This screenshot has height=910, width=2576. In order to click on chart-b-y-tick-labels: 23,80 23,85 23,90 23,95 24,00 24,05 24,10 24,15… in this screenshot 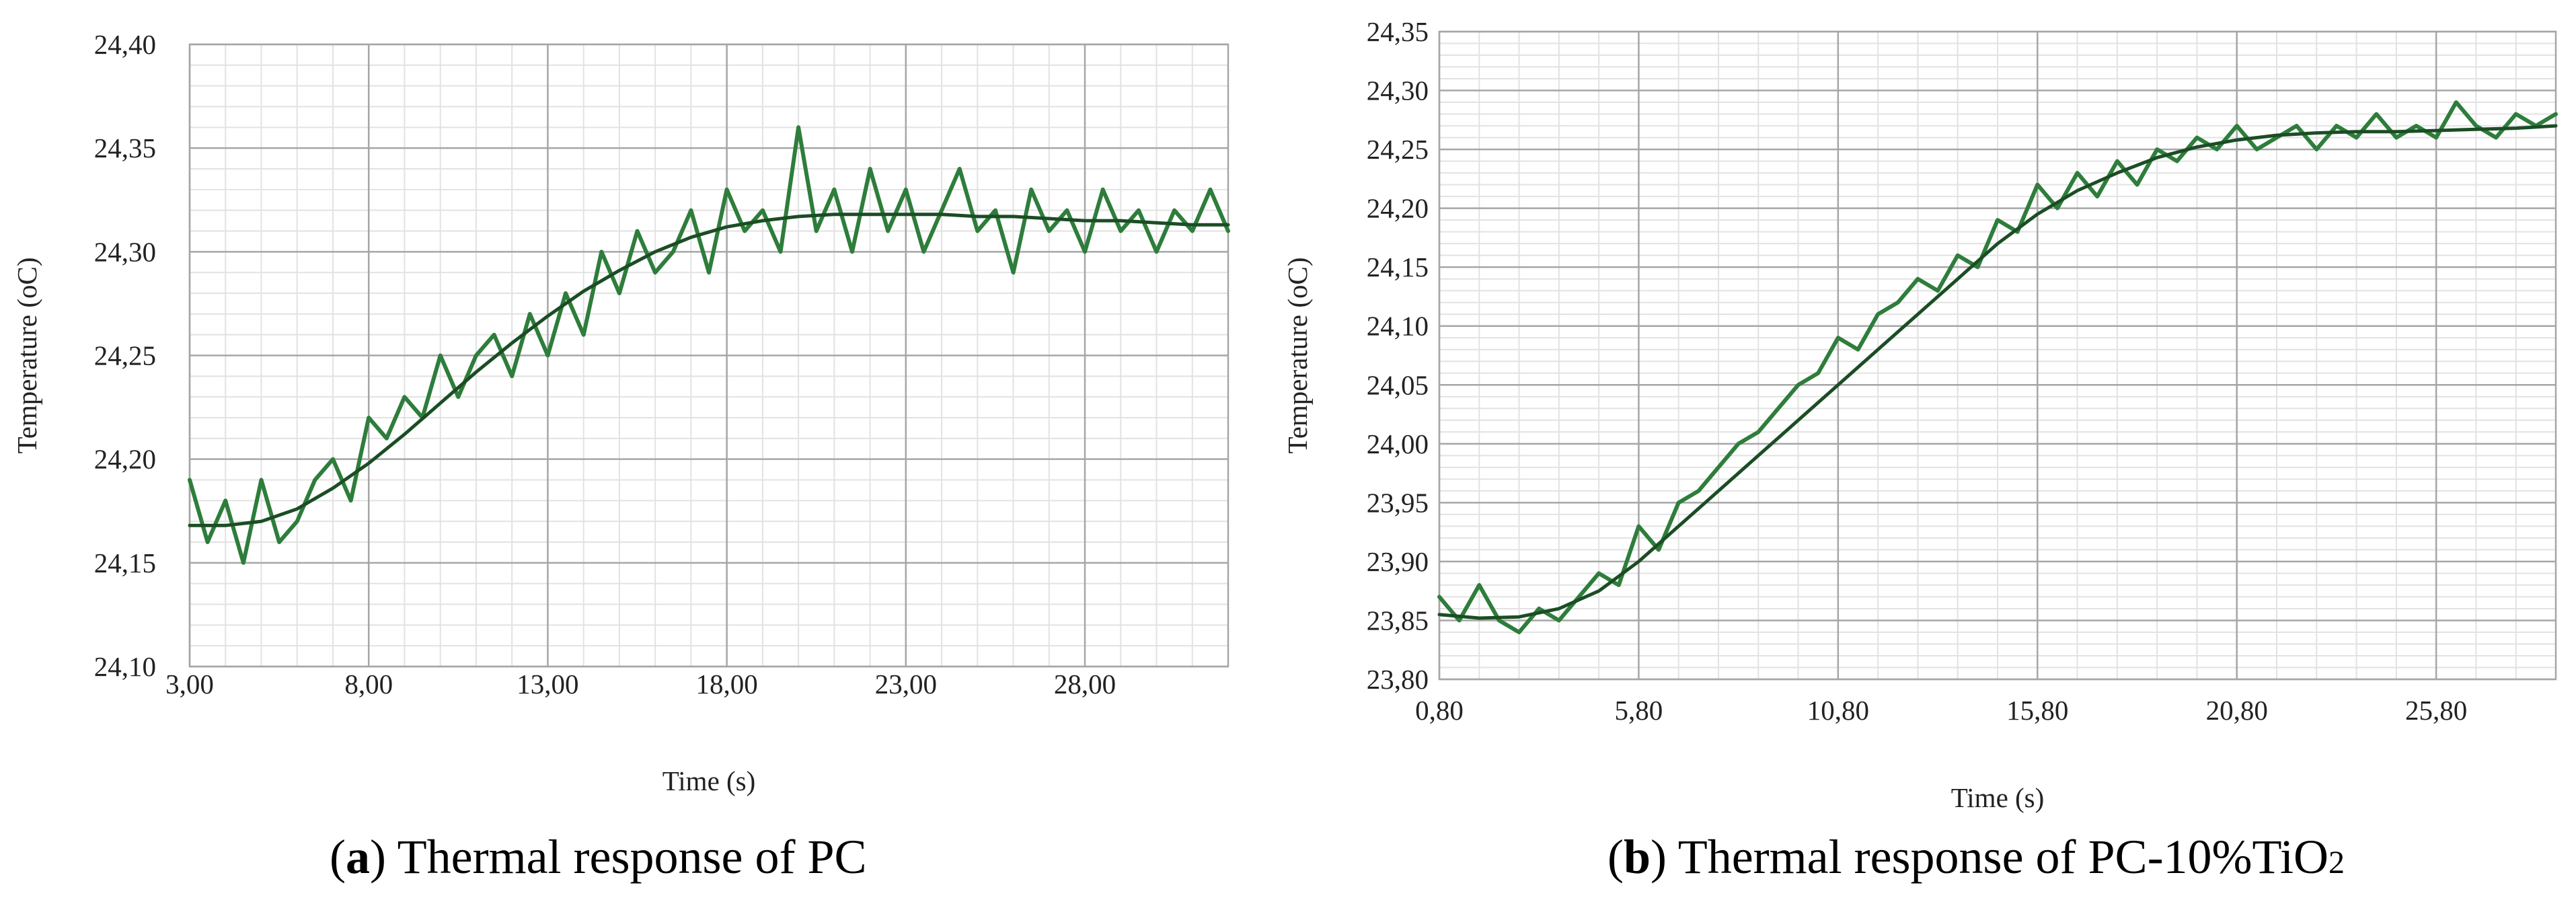, I will do `click(1398, 355)`.